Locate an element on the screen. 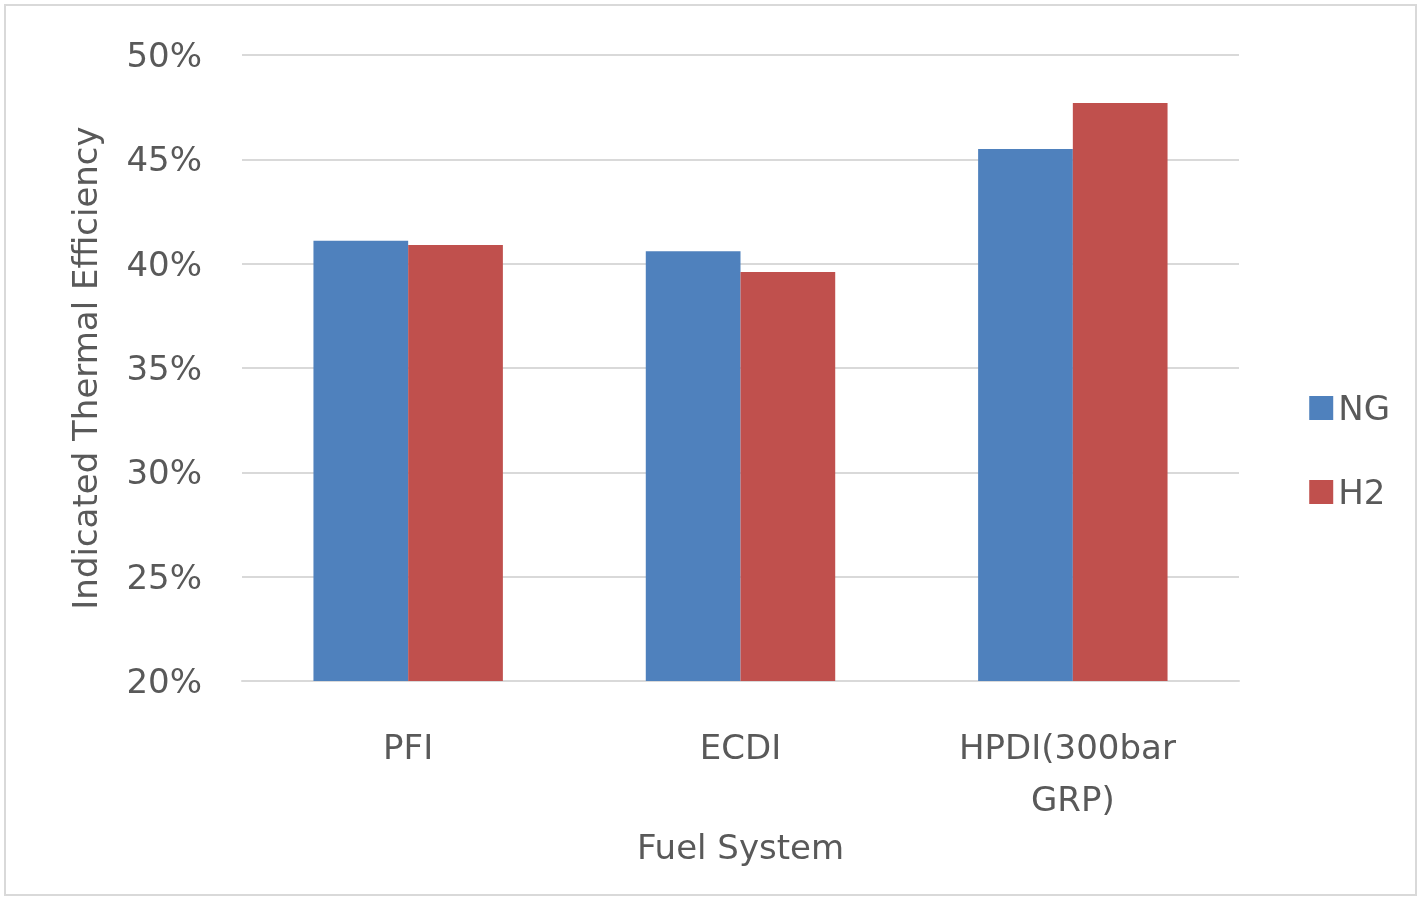  x-tick-label: PFI is located at coordinates (408, 747).